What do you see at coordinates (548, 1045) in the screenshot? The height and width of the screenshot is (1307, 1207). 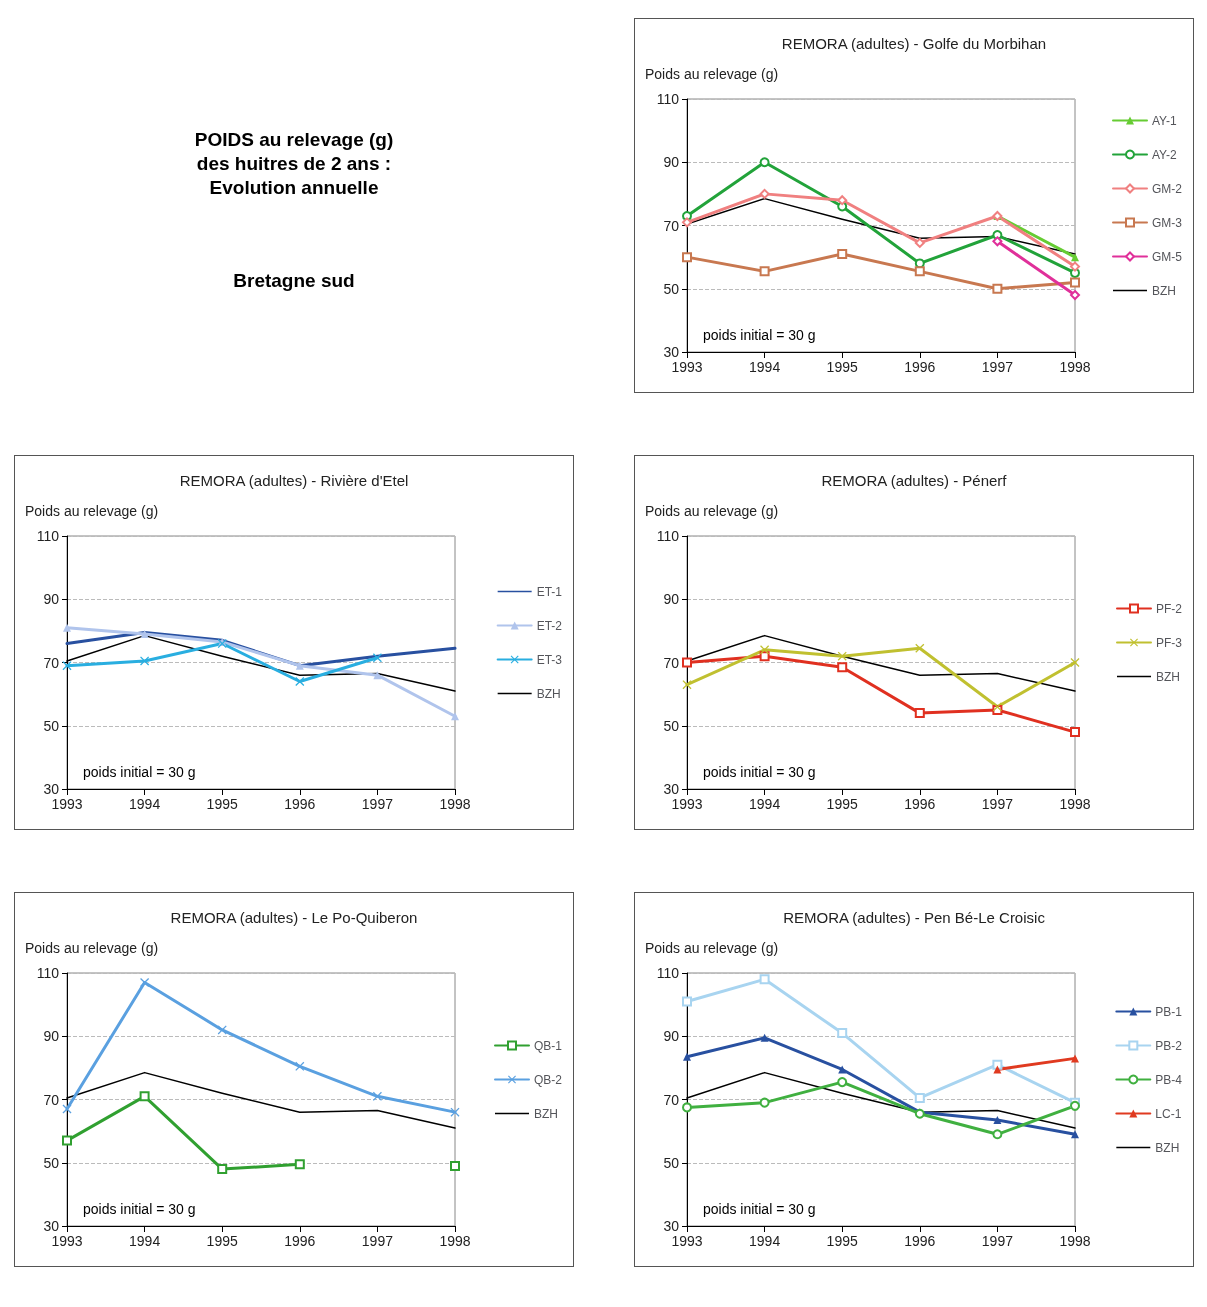 I see `legend-label: QB-1` at bounding box center [548, 1045].